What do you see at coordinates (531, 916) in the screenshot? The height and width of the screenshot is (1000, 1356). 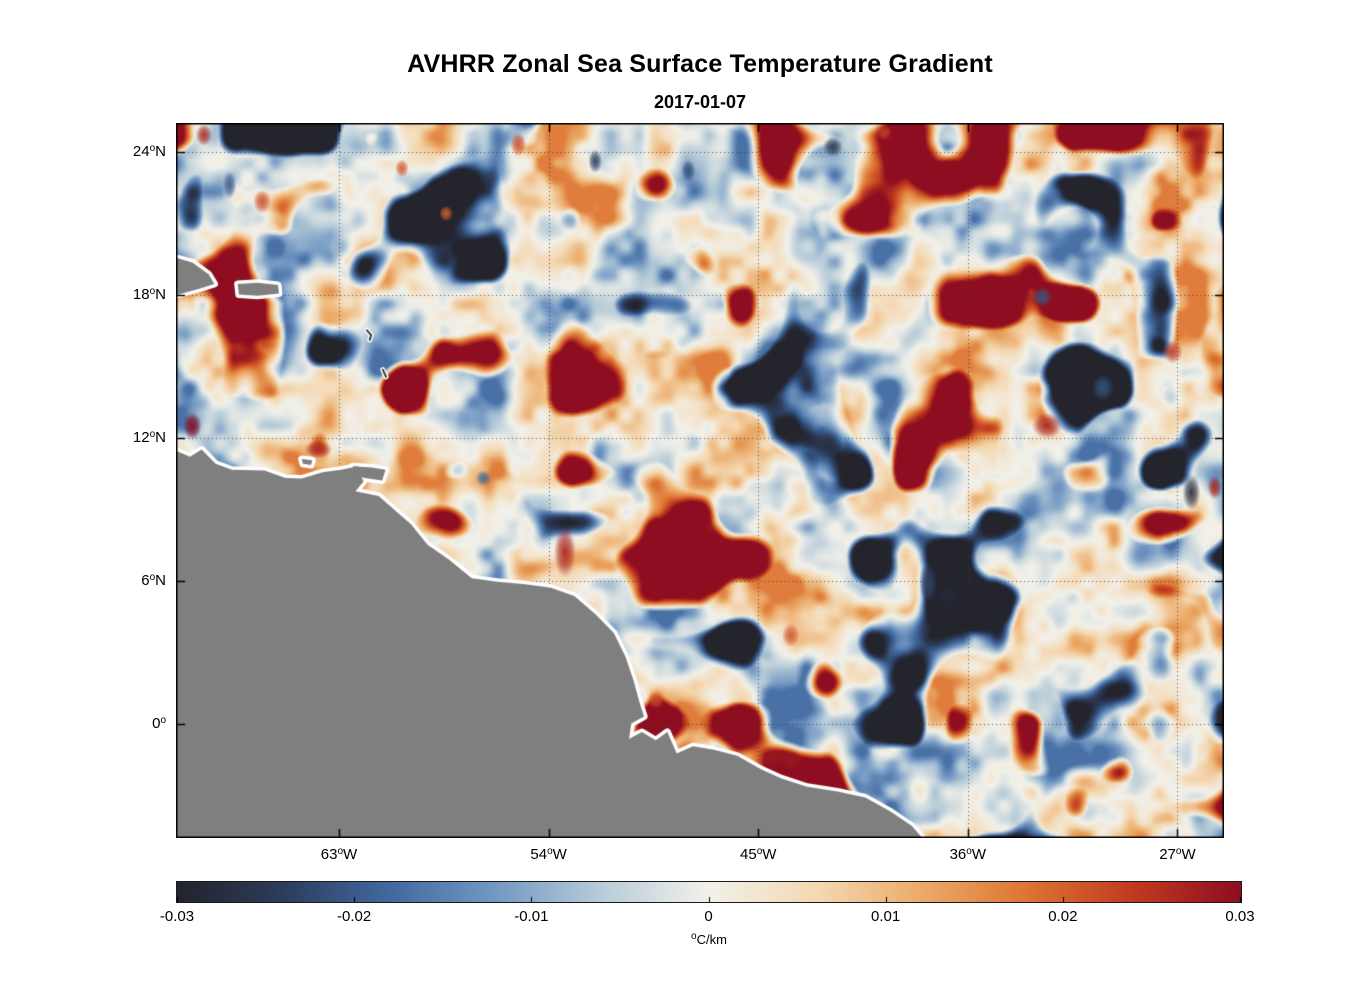 I see `colorbar-tick-label: -0.01` at bounding box center [531, 916].